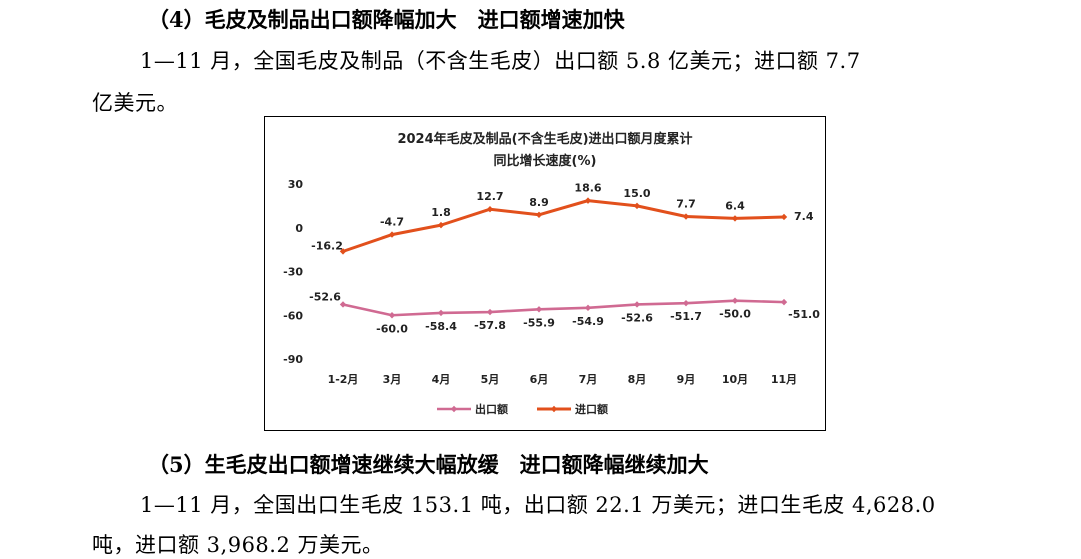 Image resolution: width=1081 pixels, height=559 pixels. I want to click on export-series-line, so click(563, 308).